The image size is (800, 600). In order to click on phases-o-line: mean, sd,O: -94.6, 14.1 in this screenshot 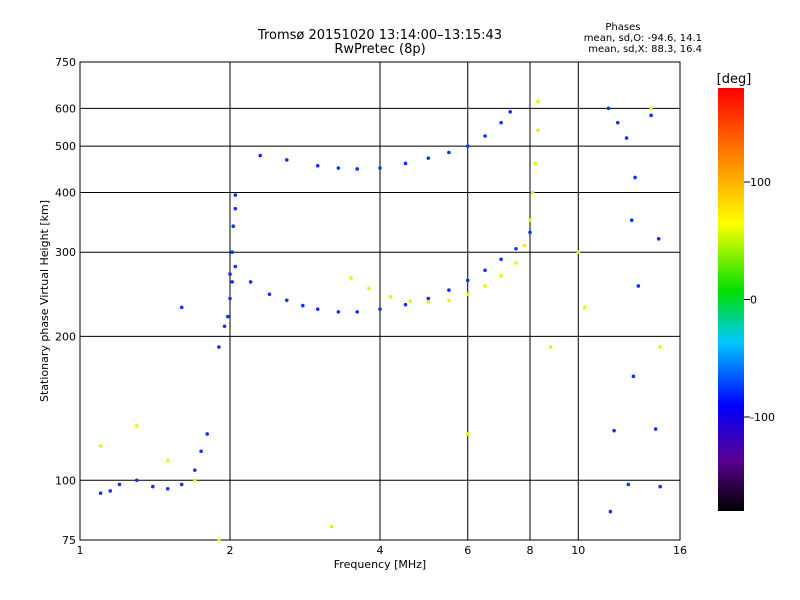, I will do `click(642, 38)`.